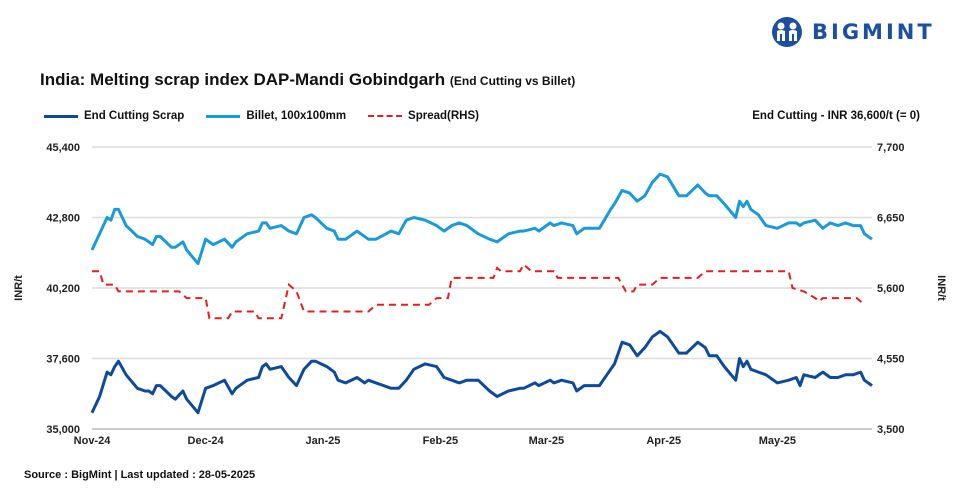 The image size is (960, 496). What do you see at coordinates (873, 32) in the screenshot?
I see `brand-name: BIGMINT` at bounding box center [873, 32].